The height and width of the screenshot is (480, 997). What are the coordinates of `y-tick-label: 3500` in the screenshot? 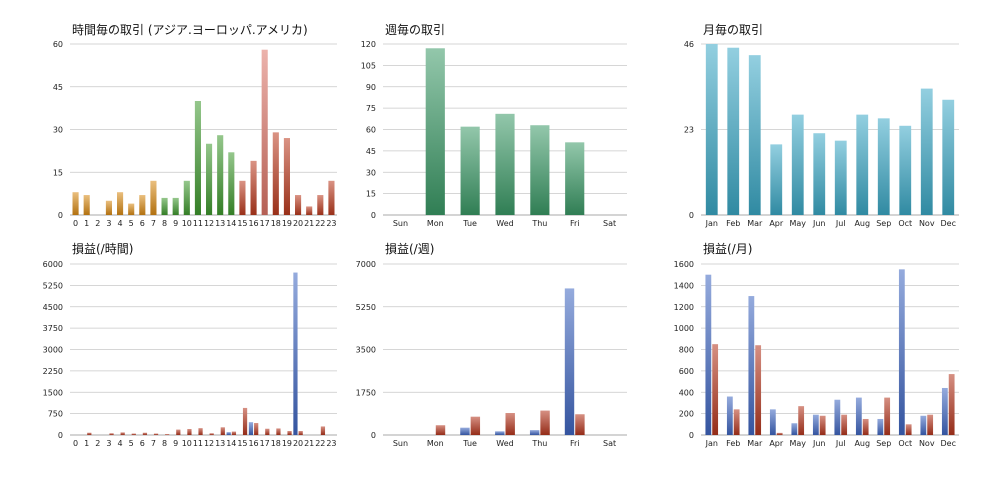 It's located at (366, 350).